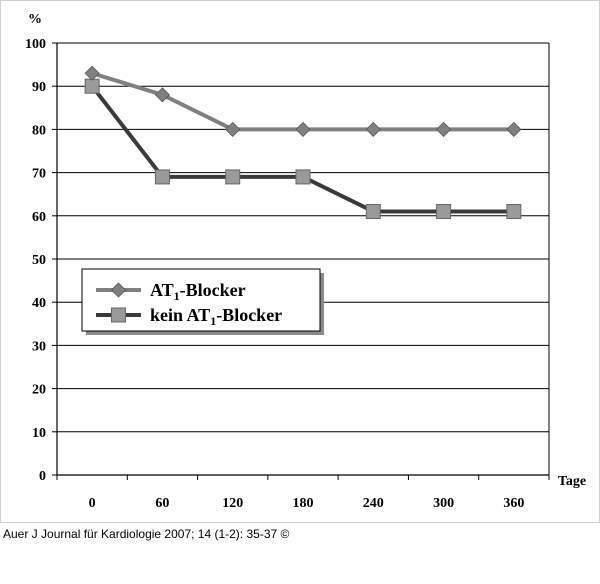 This screenshot has width=600, height=584. Describe the element at coordinates (373, 503) in the screenshot. I see `x-tick-label: 240` at that location.